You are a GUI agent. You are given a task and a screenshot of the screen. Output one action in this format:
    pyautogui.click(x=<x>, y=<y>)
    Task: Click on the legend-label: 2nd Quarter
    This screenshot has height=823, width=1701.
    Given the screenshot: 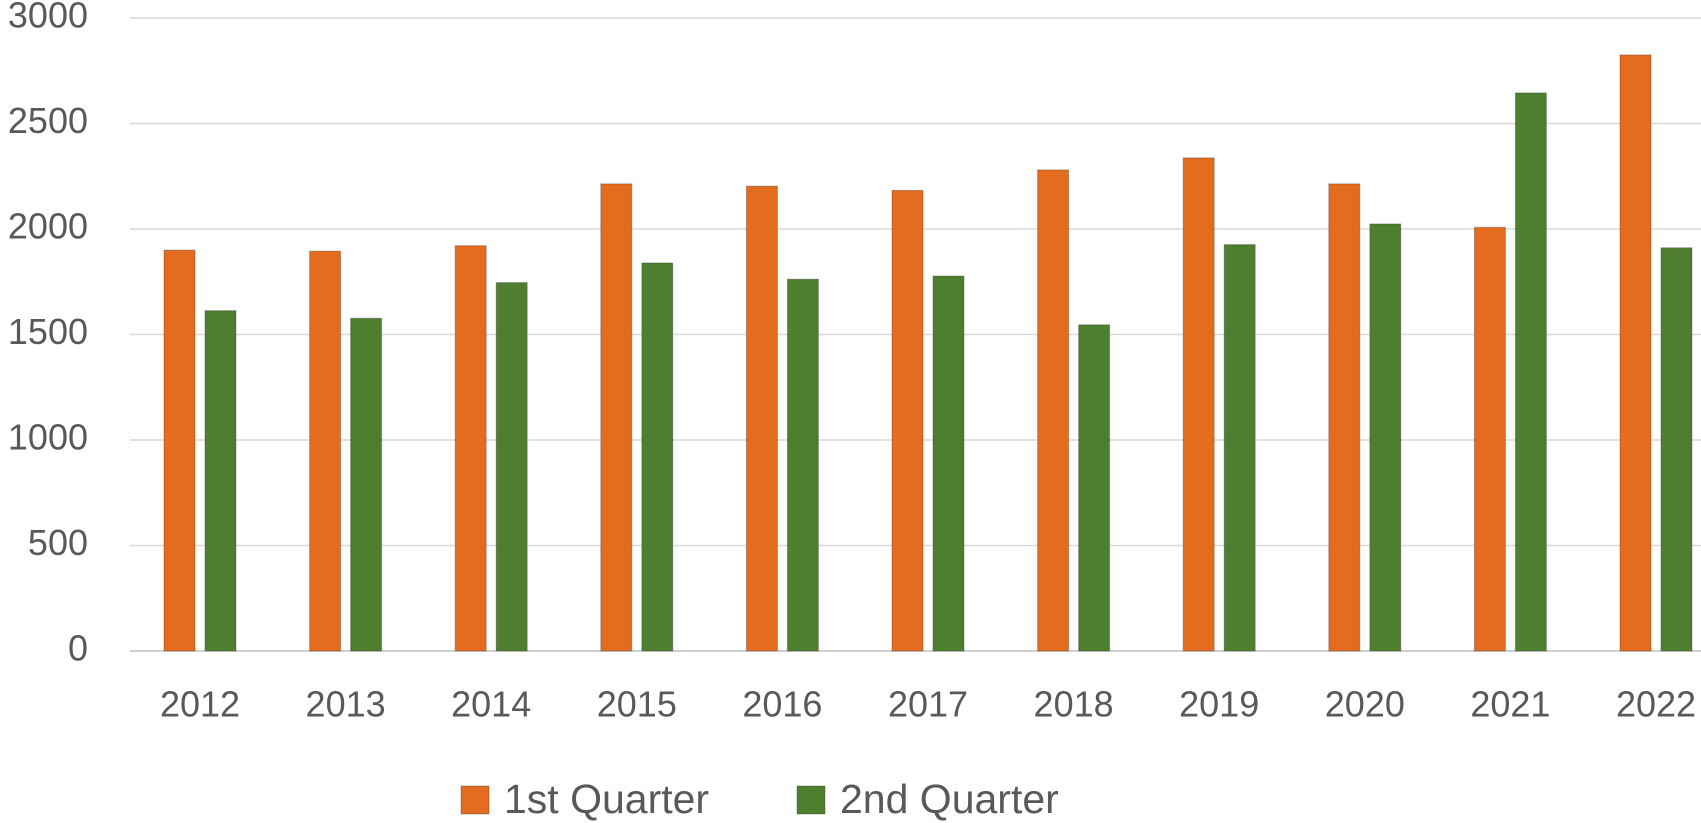 What is the action you would take?
    pyautogui.click(x=949, y=799)
    